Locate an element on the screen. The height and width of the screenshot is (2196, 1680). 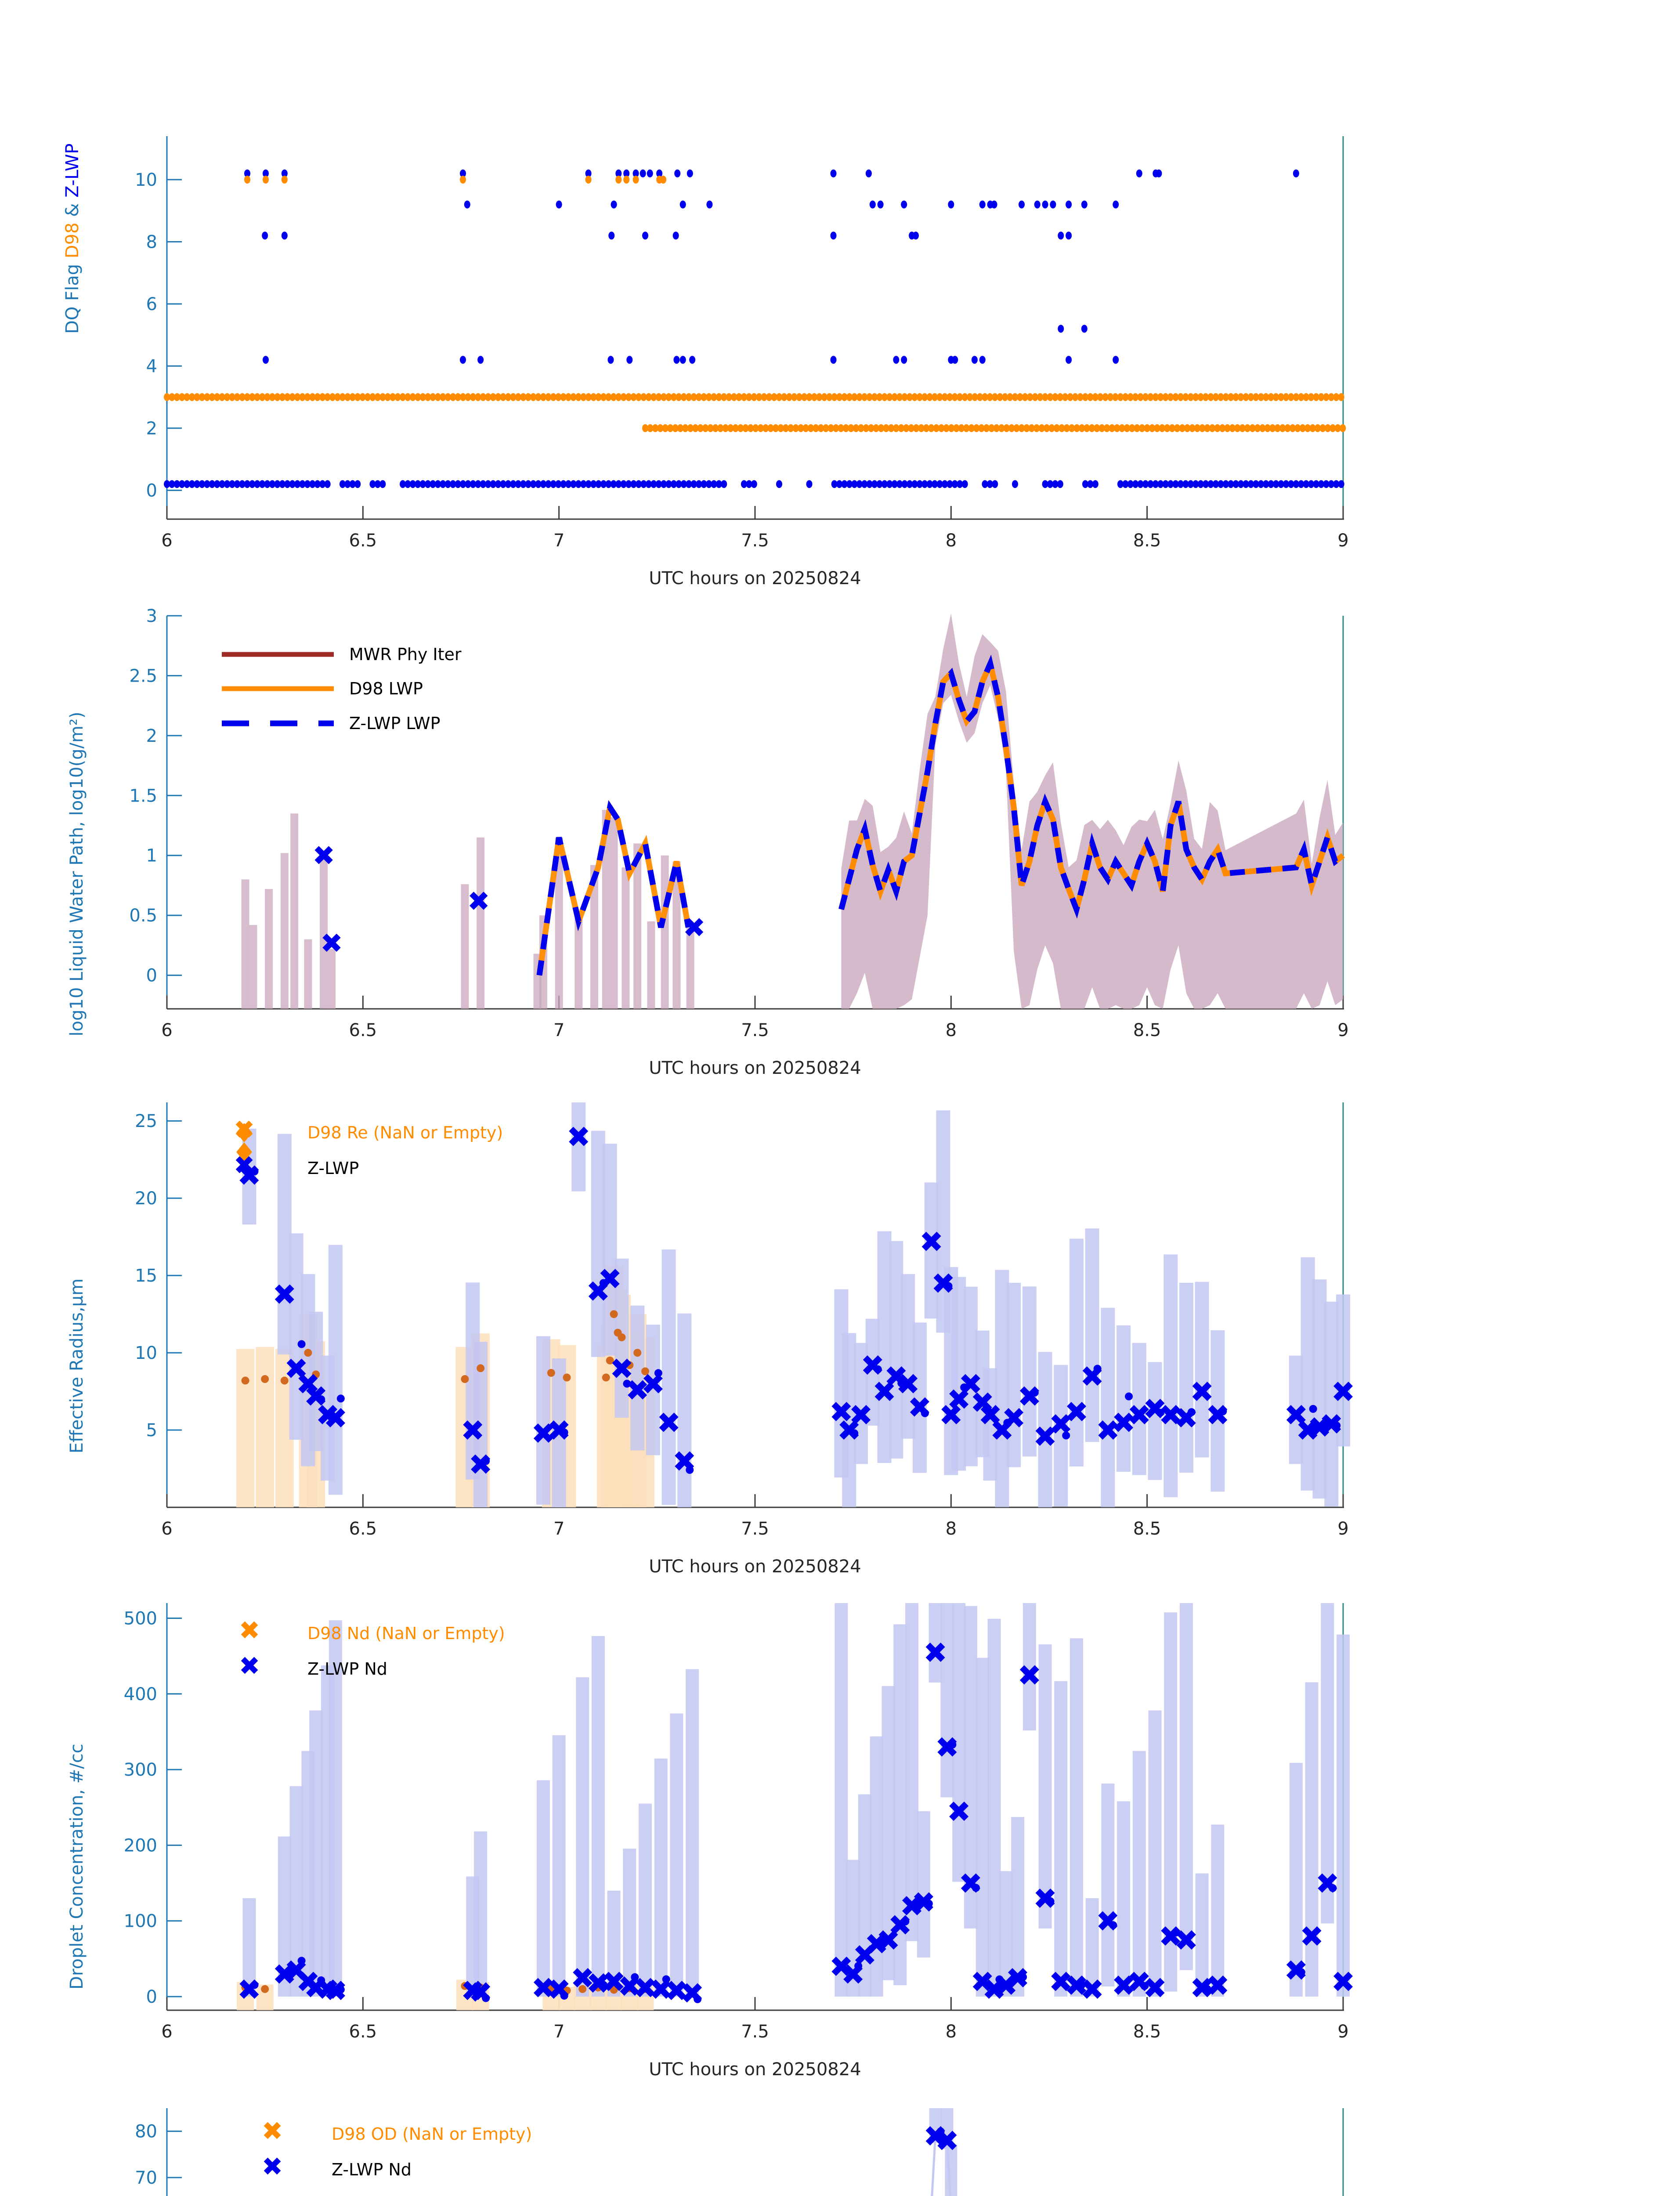
y-tick-label: 400 is located at coordinates (140, 1694).